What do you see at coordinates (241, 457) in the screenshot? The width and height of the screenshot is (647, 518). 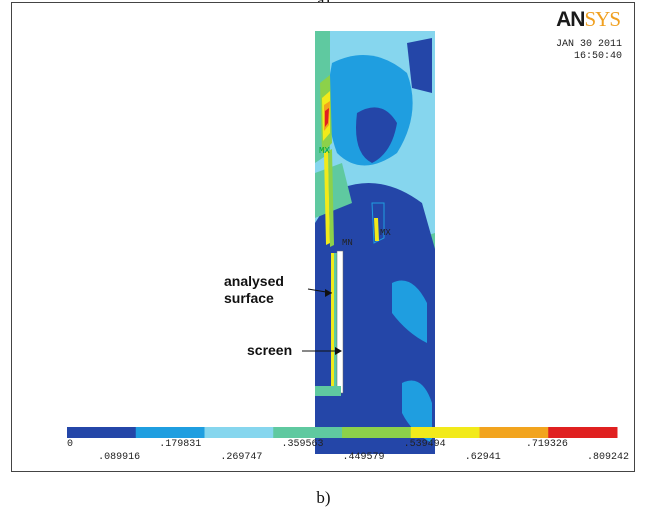 I see `legend-tick-bottom: .269747` at bounding box center [241, 457].